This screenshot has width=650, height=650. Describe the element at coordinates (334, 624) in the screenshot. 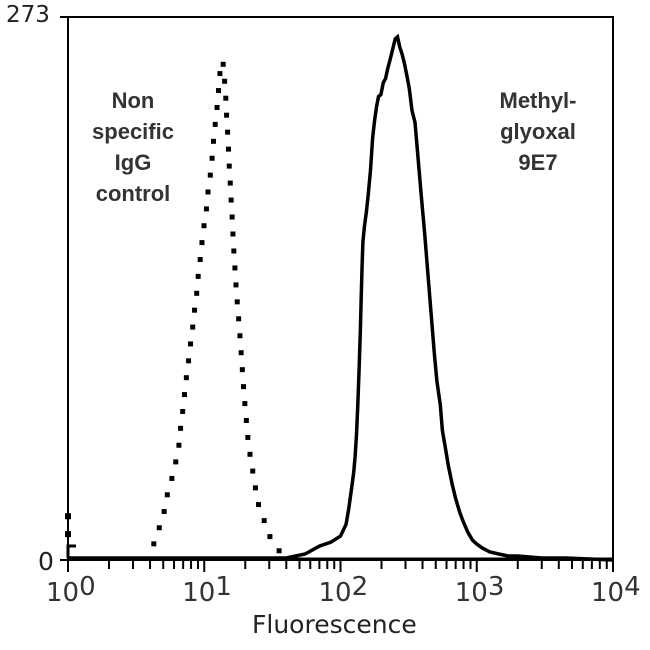

I see `x-axis-label: Fluorescence` at that location.